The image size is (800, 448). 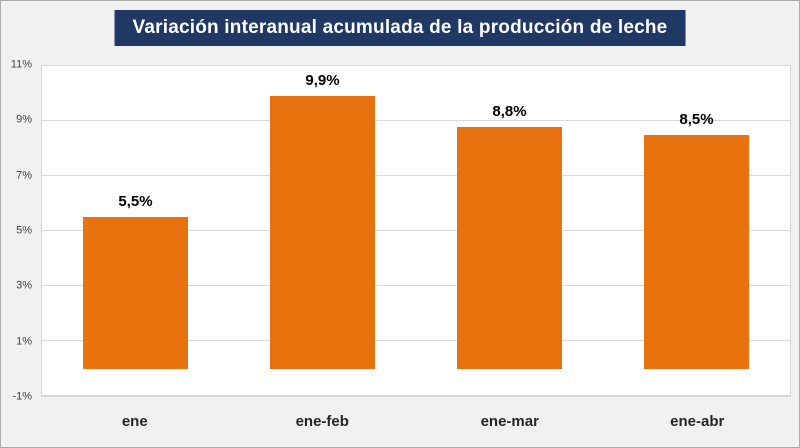 I want to click on y-tick-label: 3%, so click(x=24, y=285).